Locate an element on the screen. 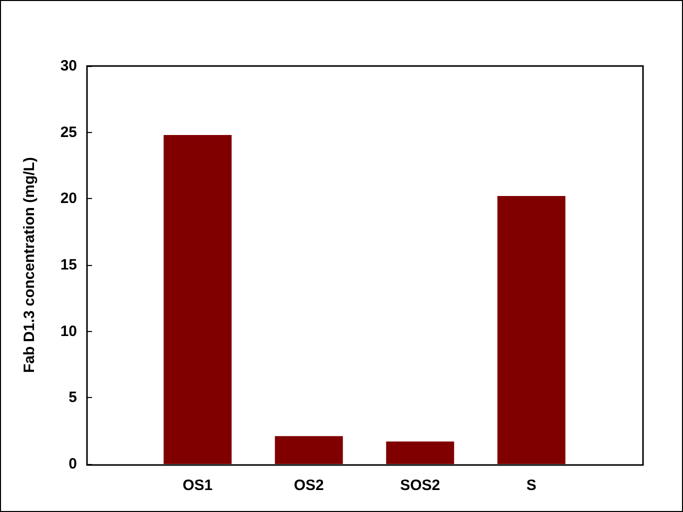 The width and height of the screenshot is (683, 512). y-tick-label: 30 is located at coordinates (68, 66).